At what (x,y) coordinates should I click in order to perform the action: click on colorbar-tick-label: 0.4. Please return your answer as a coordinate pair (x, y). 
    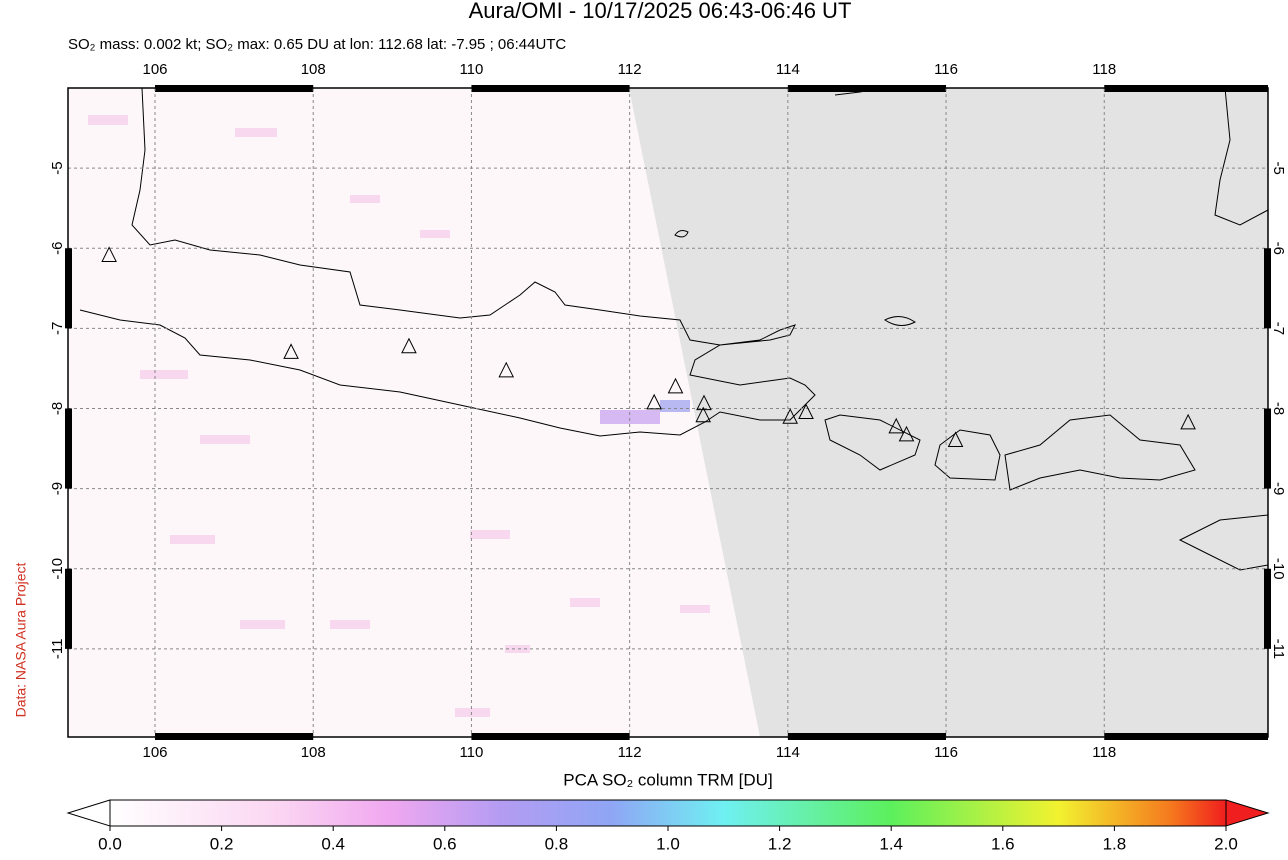
    Looking at the image, I should click on (333, 843).